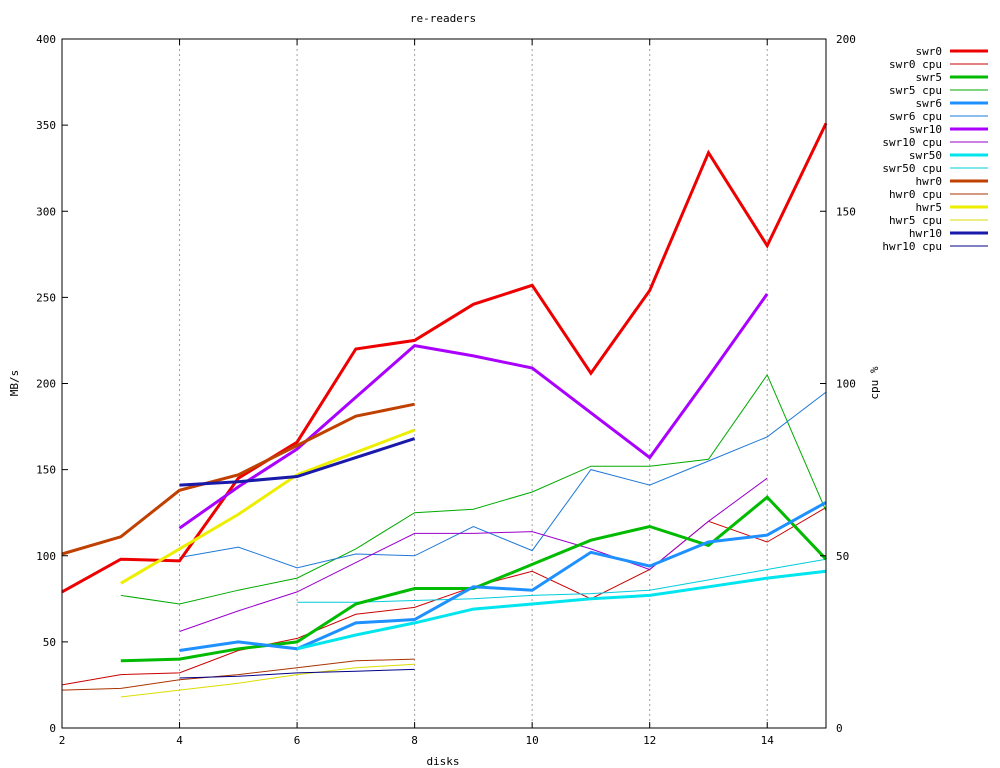 The width and height of the screenshot is (1000, 768). I want to click on y2-tick-label: 0, so click(839, 728).